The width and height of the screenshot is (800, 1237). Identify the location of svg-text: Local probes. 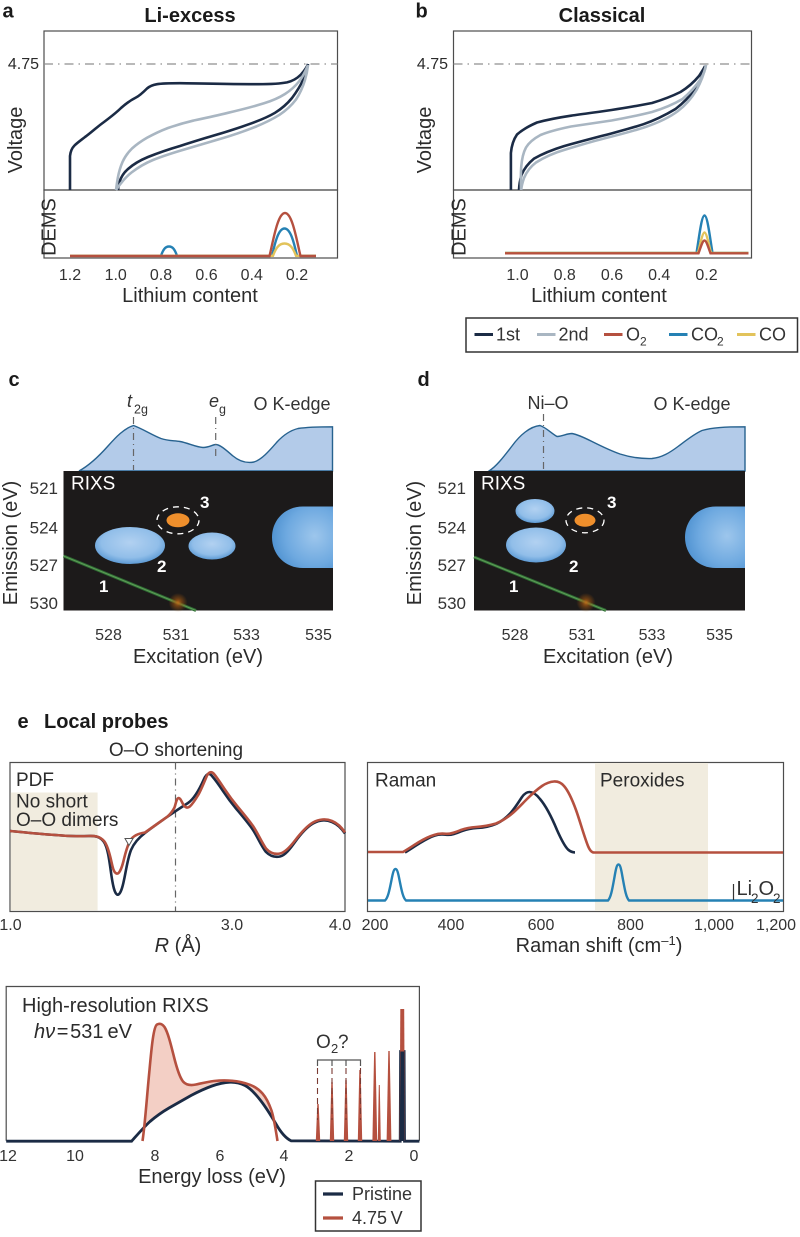
(106, 722).